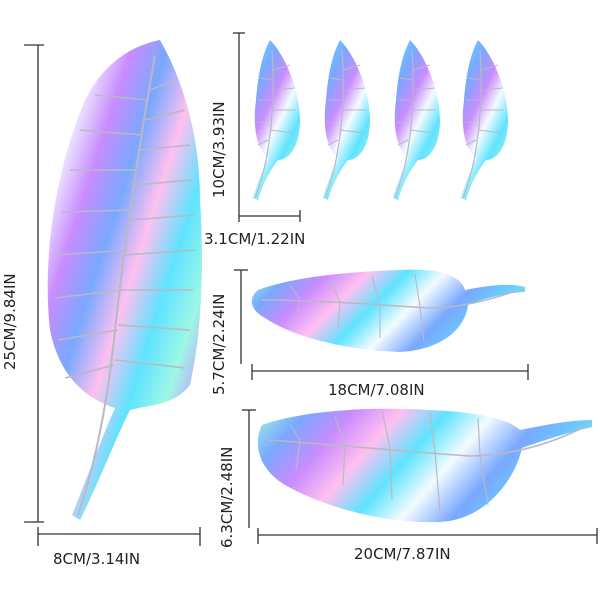 Image resolution: width=600 pixels, height=600 pixels. I want to click on small-feather-width-label: 3.1CM/1.22IN, so click(255, 239).